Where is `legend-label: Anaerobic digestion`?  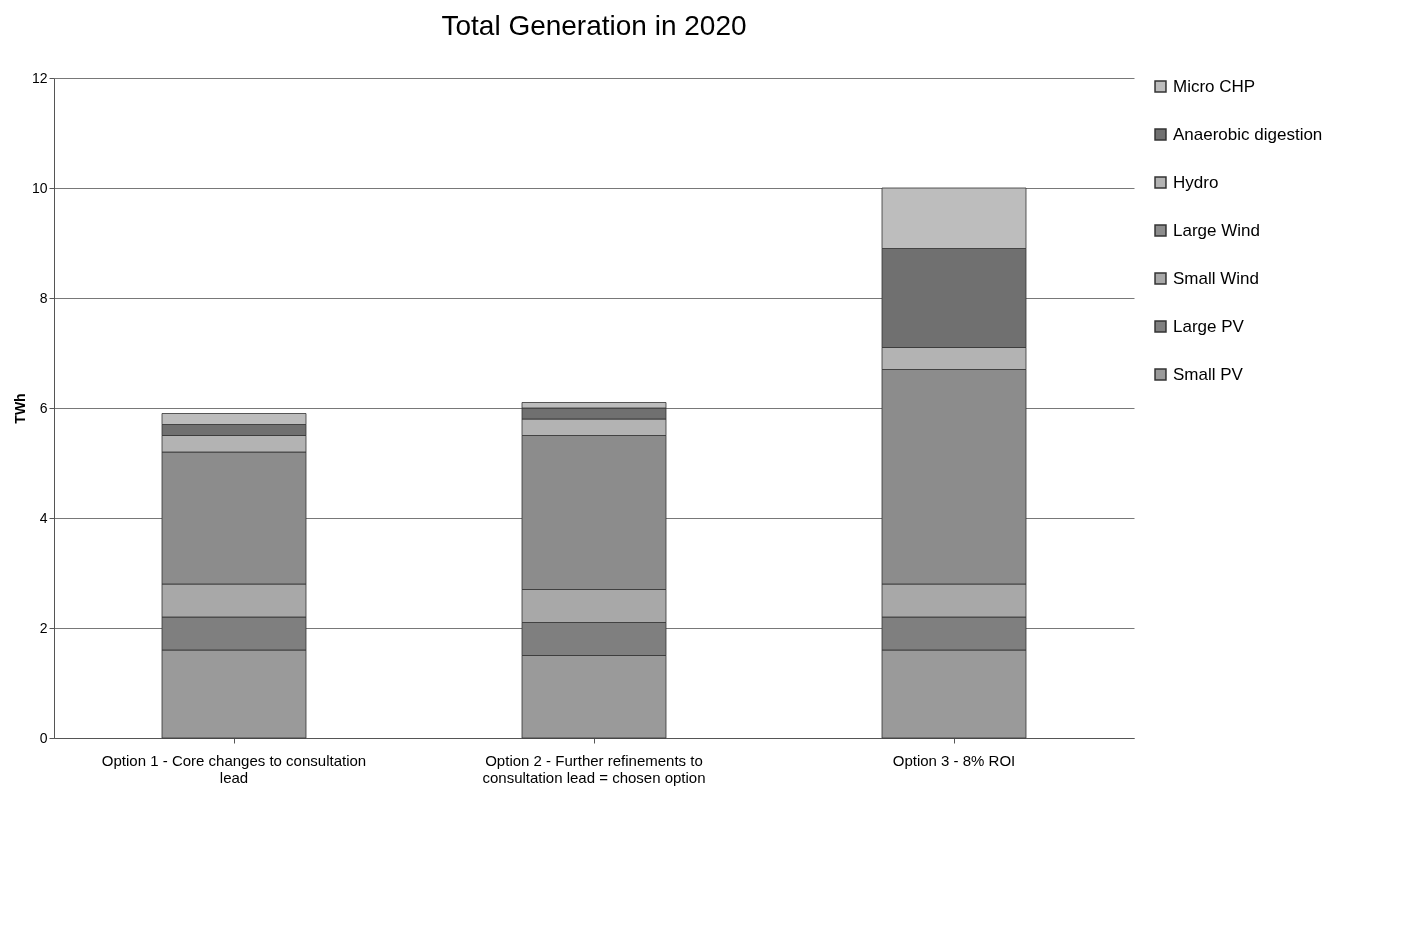 legend-label: Anaerobic digestion is located at coordinates (1248, 134).